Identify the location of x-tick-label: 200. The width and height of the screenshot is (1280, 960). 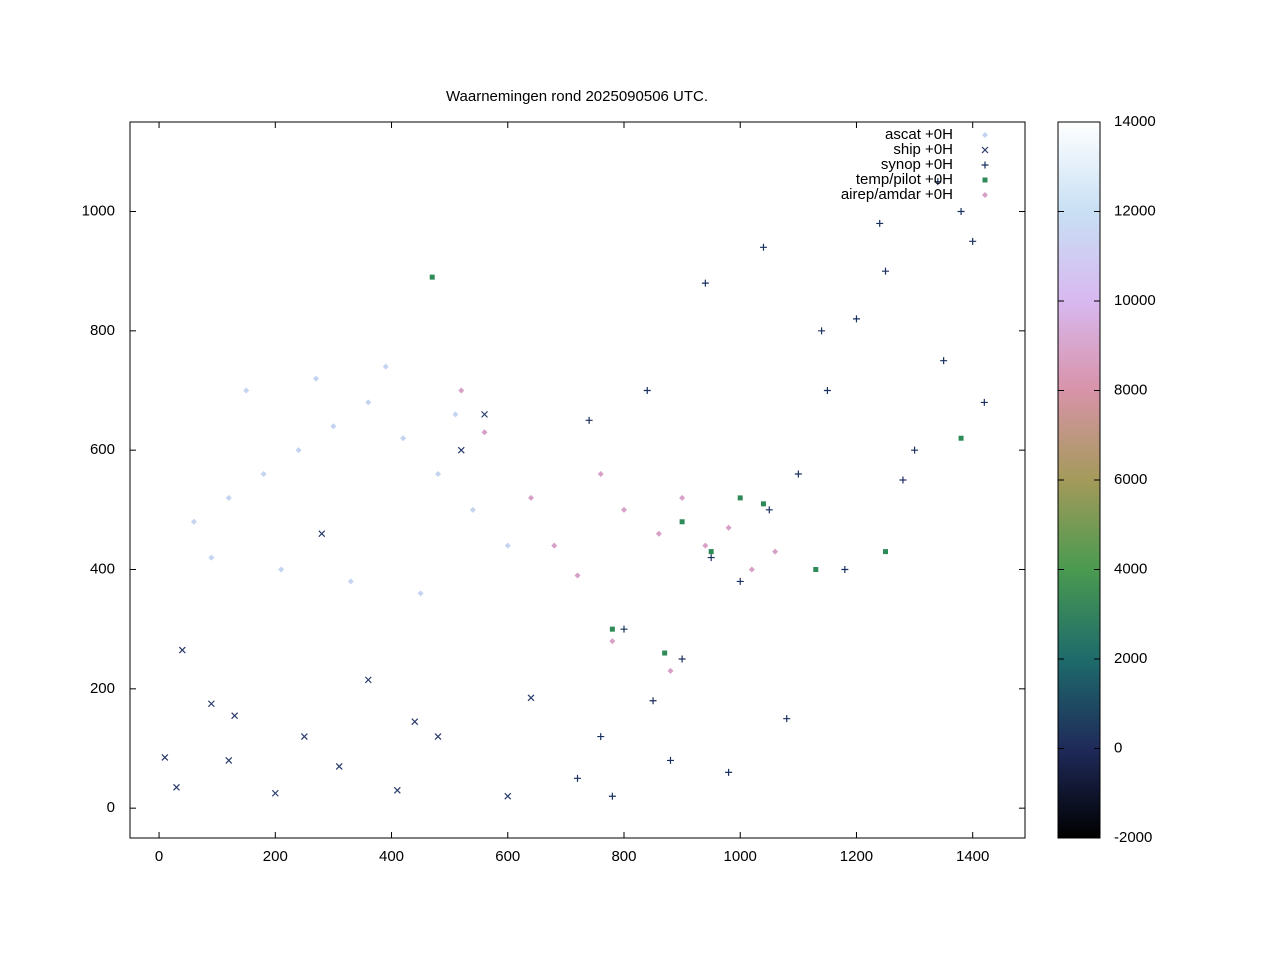
(275, 856).